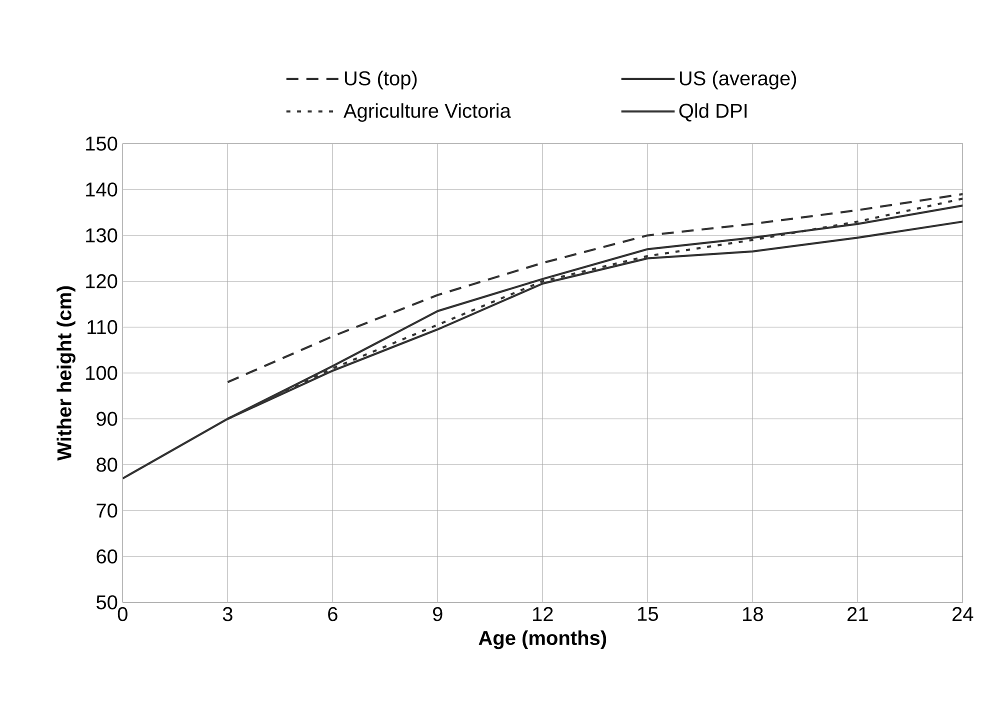  I want to click on x-tick-label: 21, so click(858, 614).